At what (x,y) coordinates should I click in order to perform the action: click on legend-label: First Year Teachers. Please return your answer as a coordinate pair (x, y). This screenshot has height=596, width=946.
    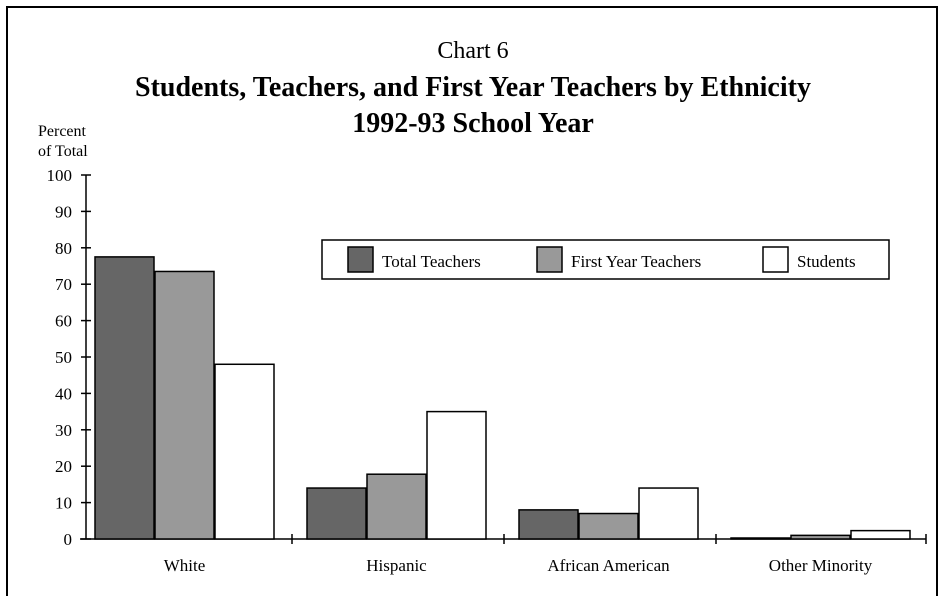
    Looking at the image, I should click on (636, 261).